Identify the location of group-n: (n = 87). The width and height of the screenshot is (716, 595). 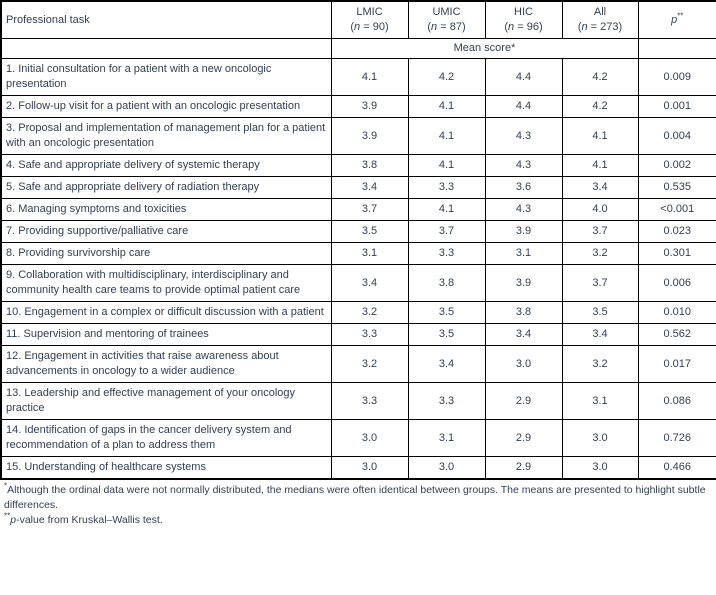
(446, 27).